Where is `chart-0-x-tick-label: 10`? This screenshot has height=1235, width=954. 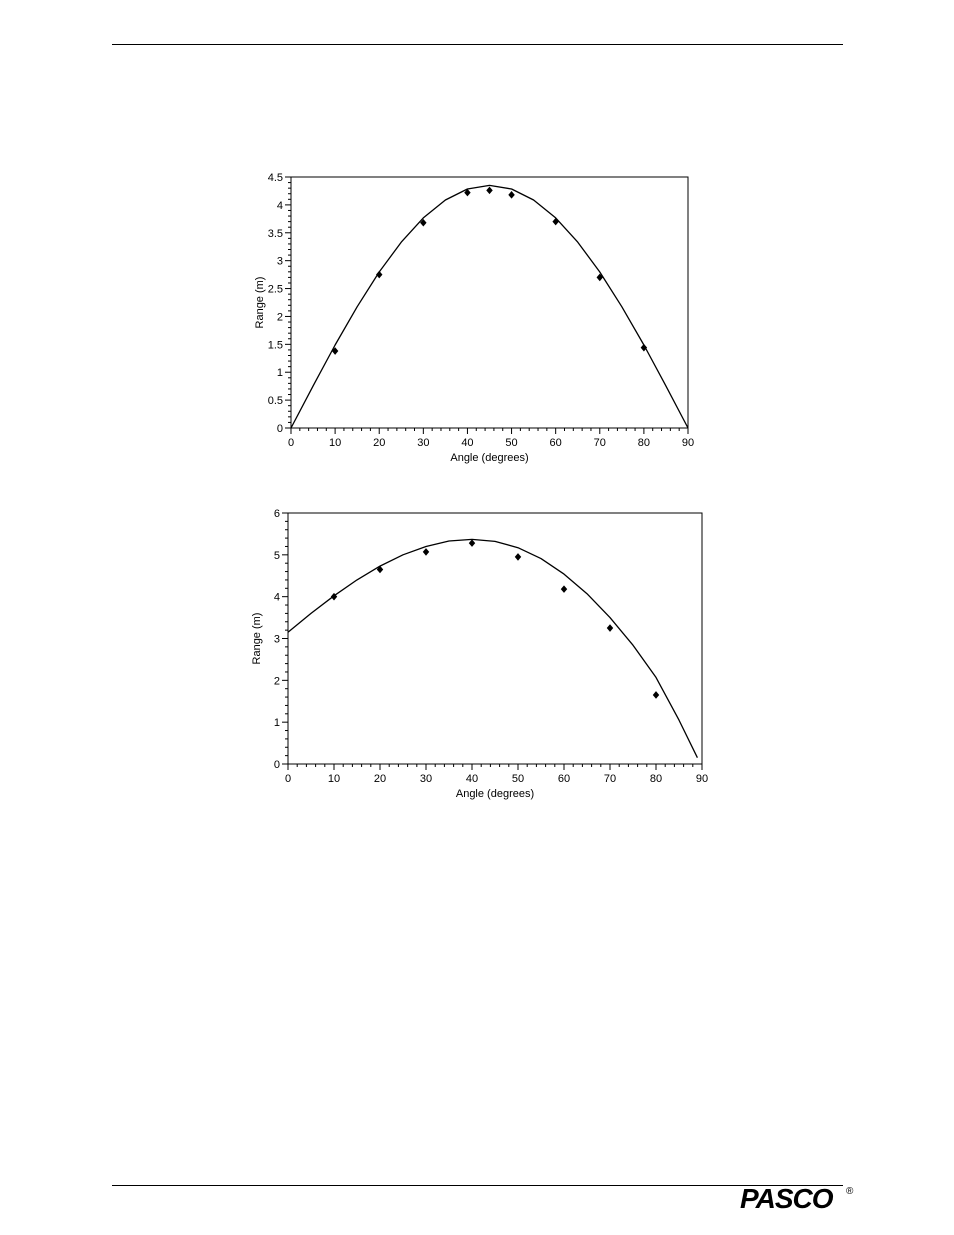
chart-0-x-tick-label: 10 is located at coordinates (335, 443).